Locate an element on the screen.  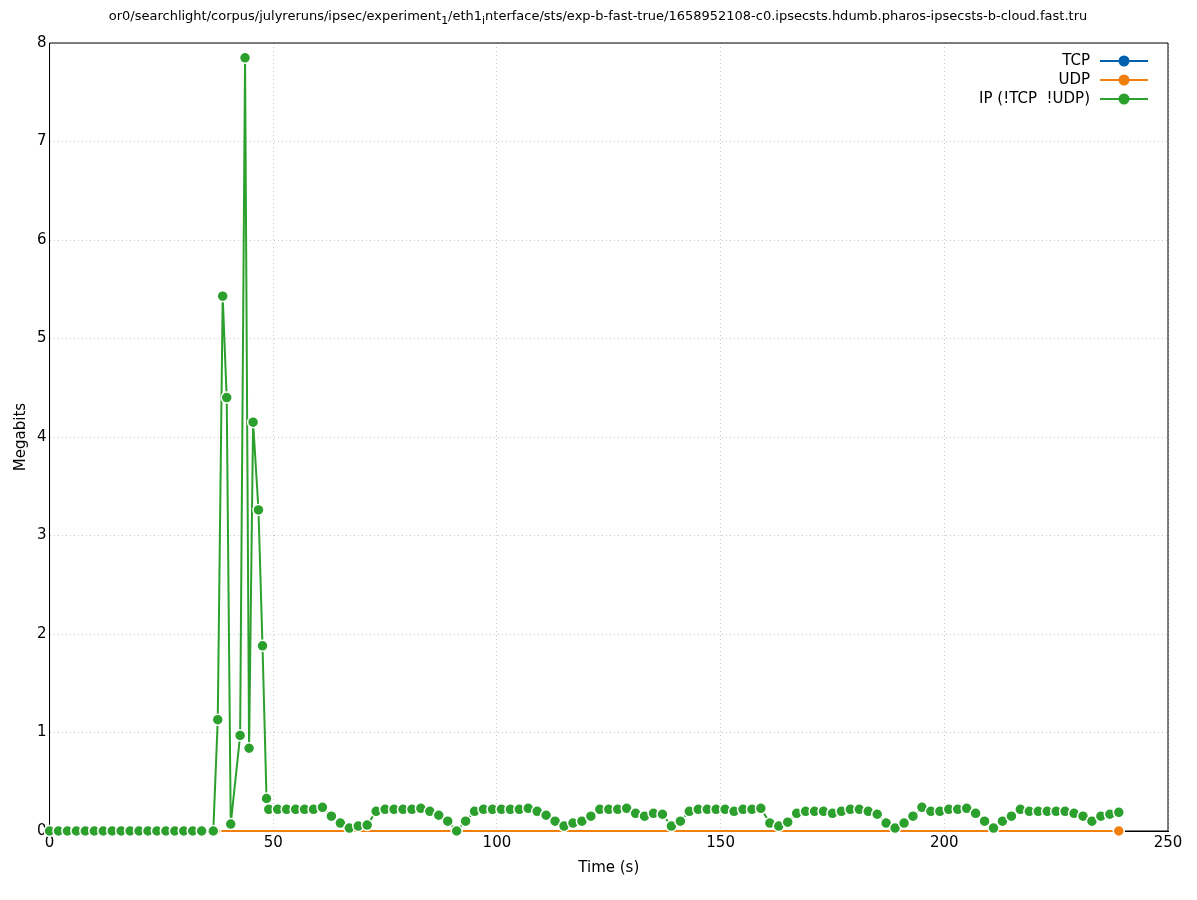
legend-label: IP (!TCP !UDP) is located at coordinates (1034, 97).